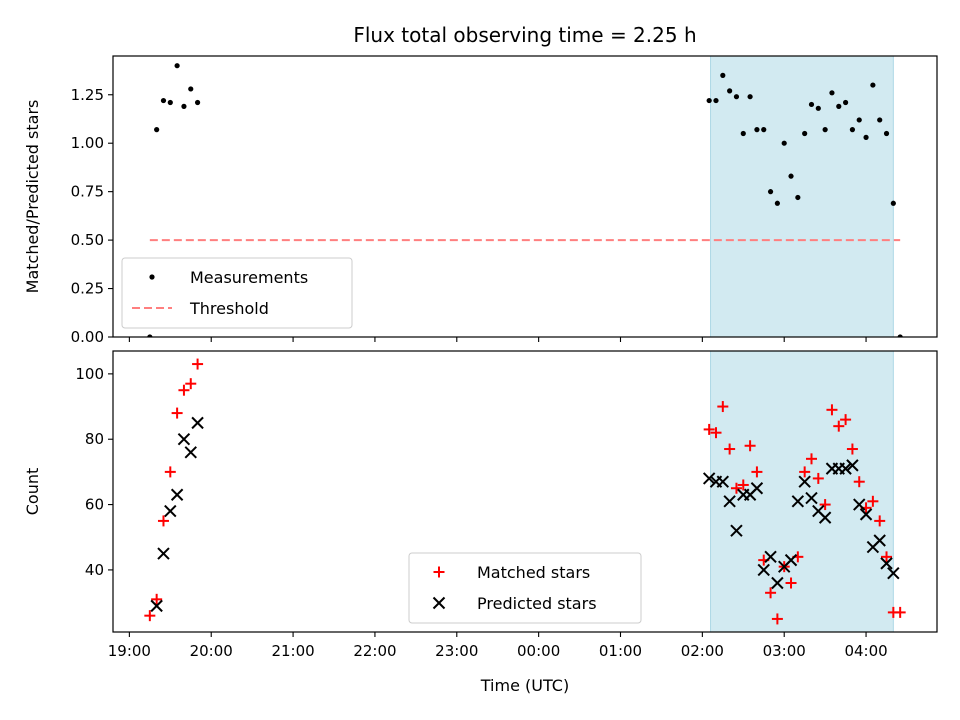 This screenshot has width=960, height=720. Describe the element at coordinates (249, 277) in the screenshot. I see `legend-measurements-label: Measurements` at that location.